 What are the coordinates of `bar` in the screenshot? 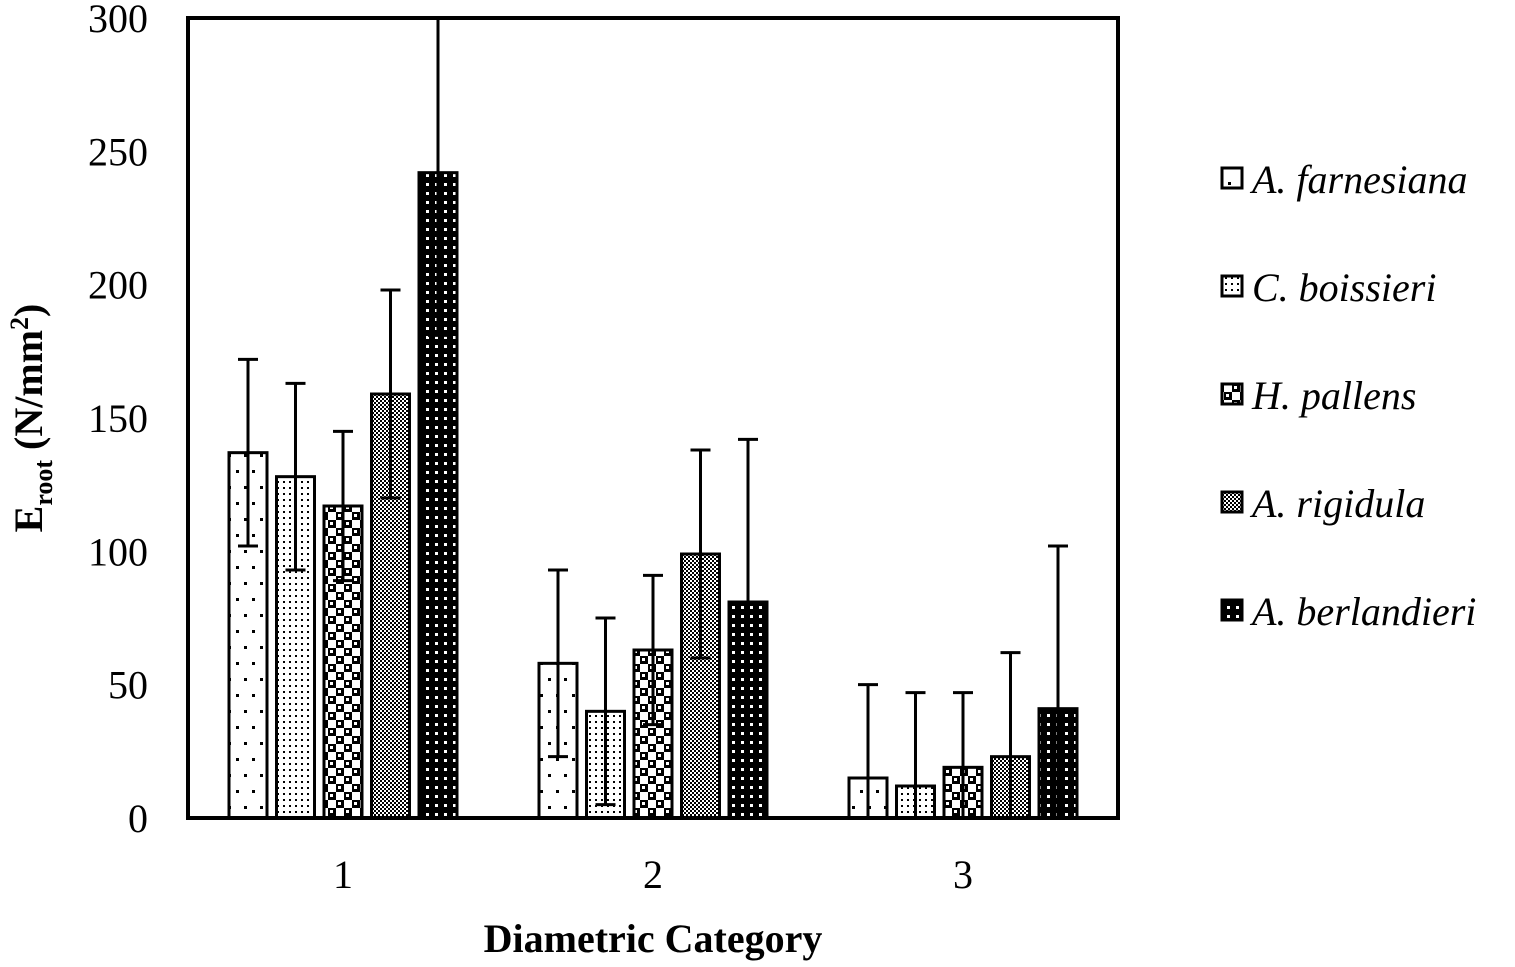 It's located at (390, 606).